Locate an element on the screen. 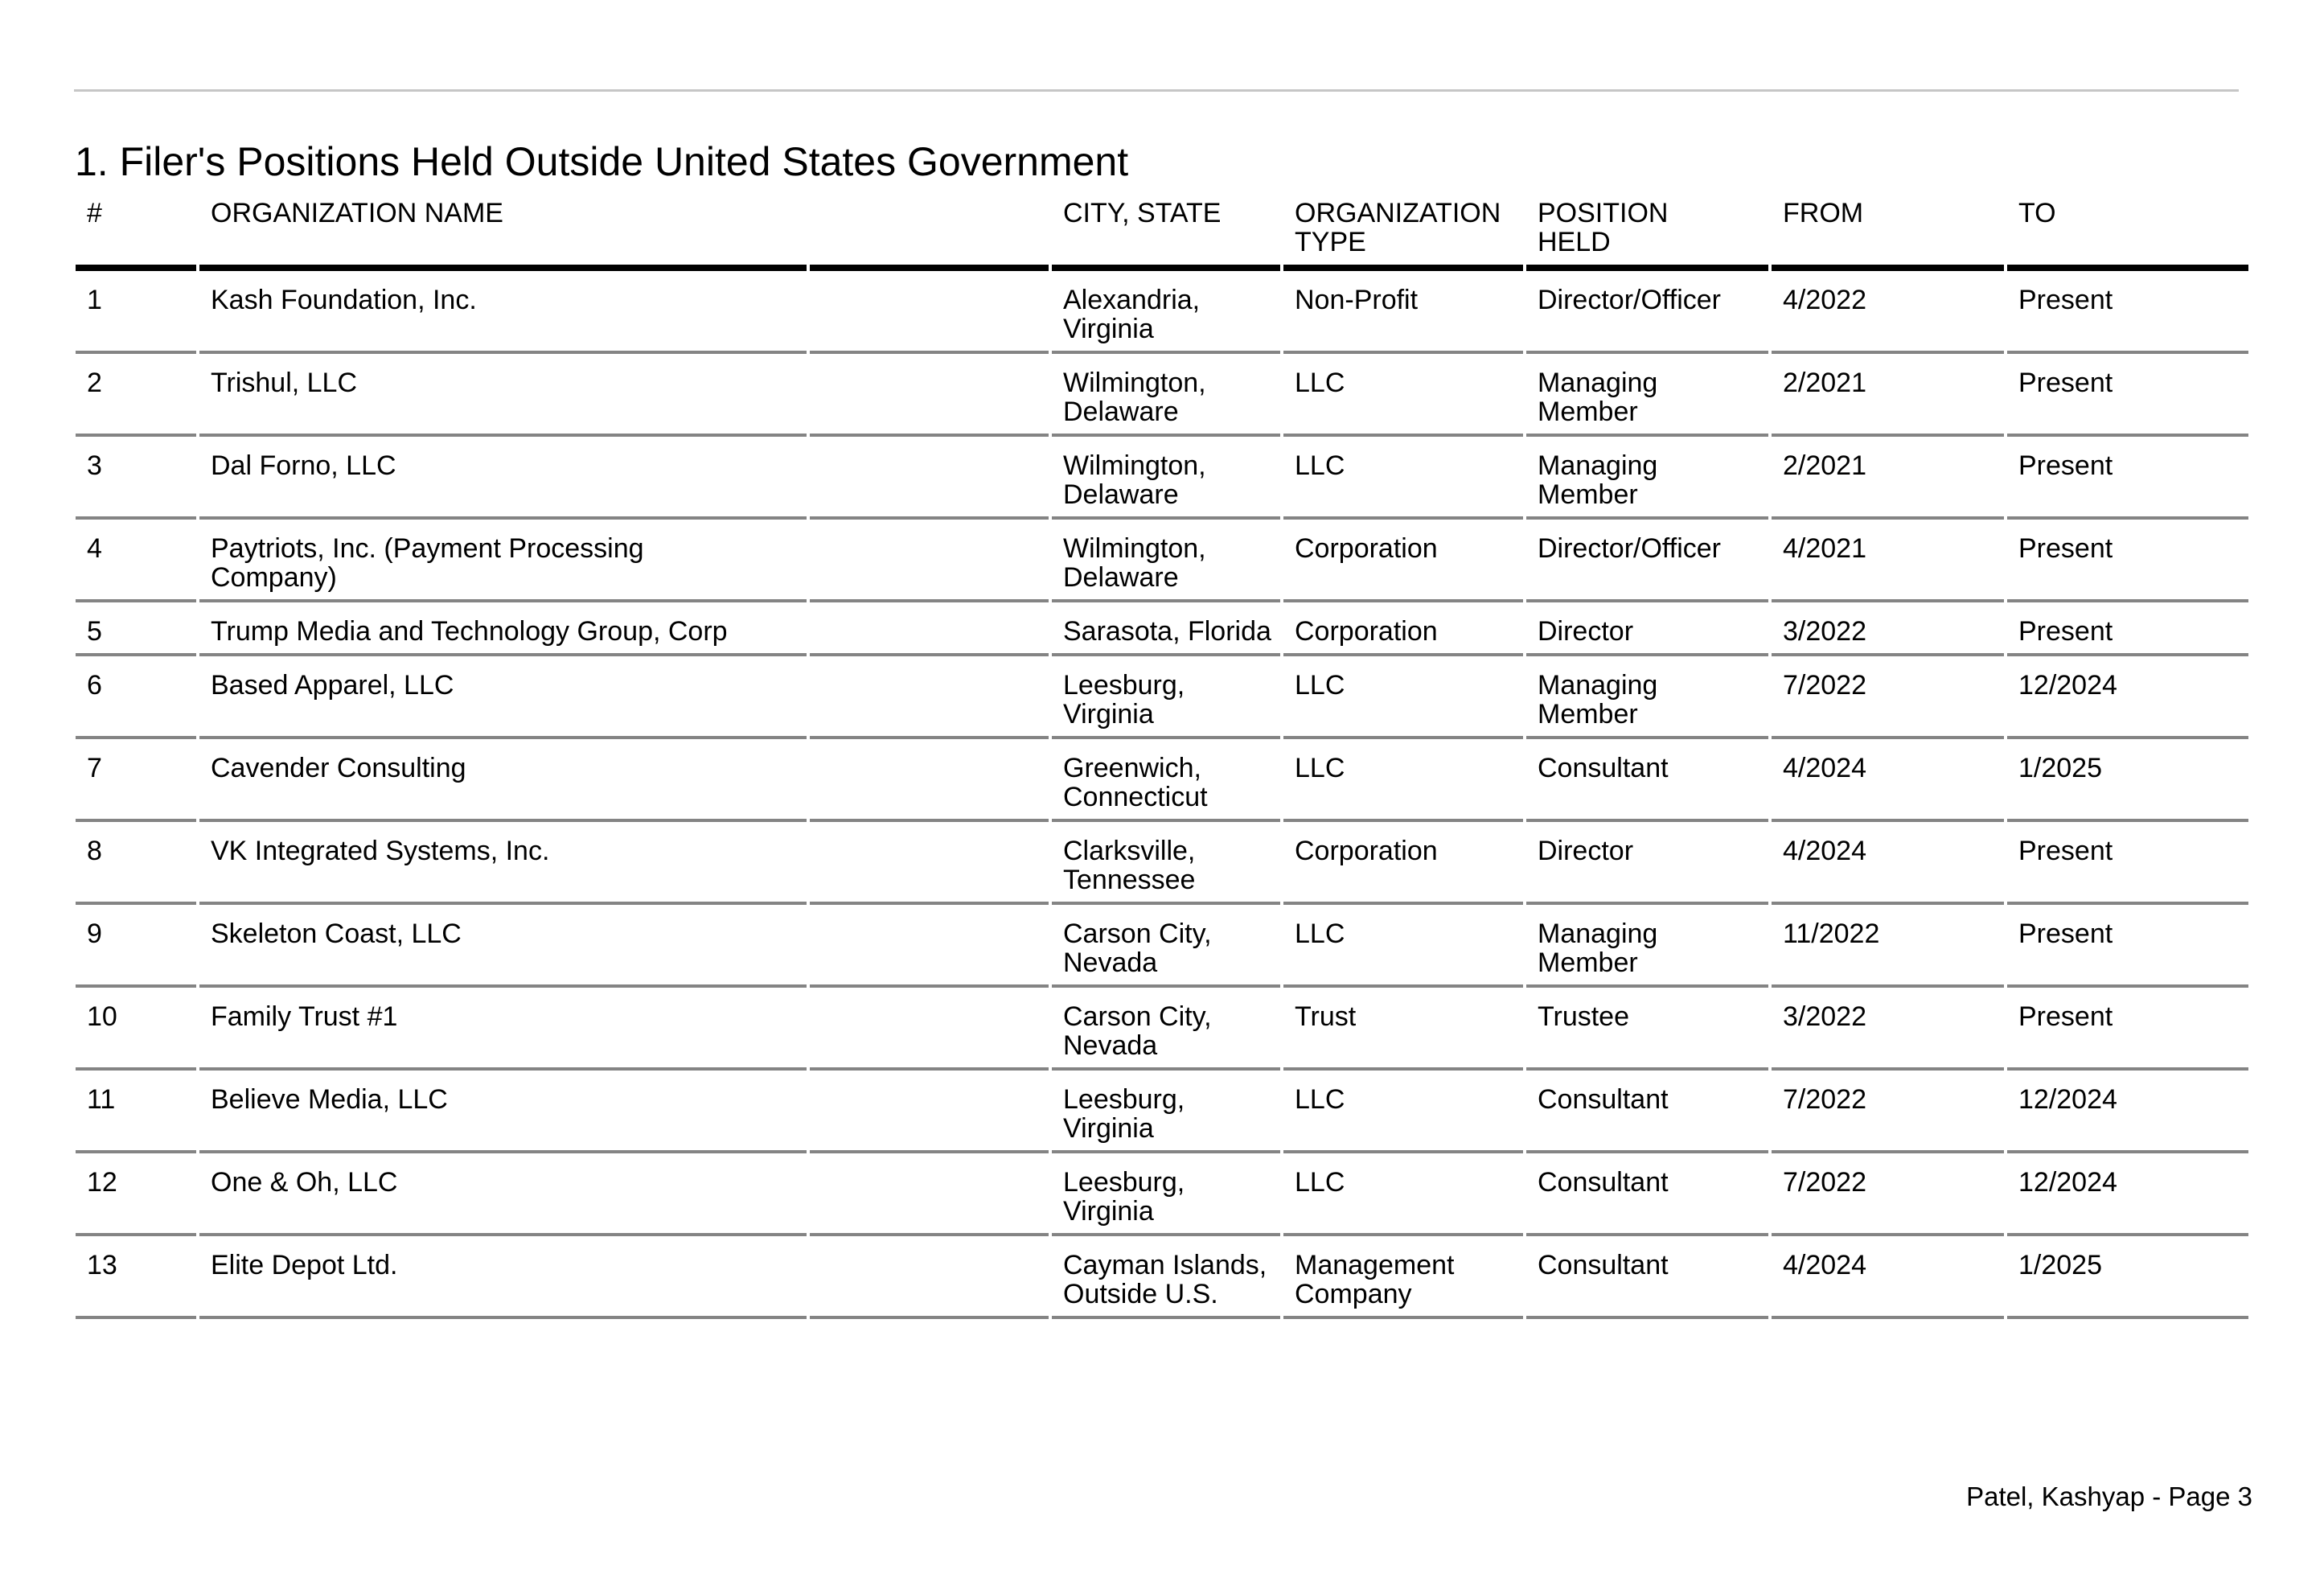  cell-num: 5 is located at coordinates (136, 629).